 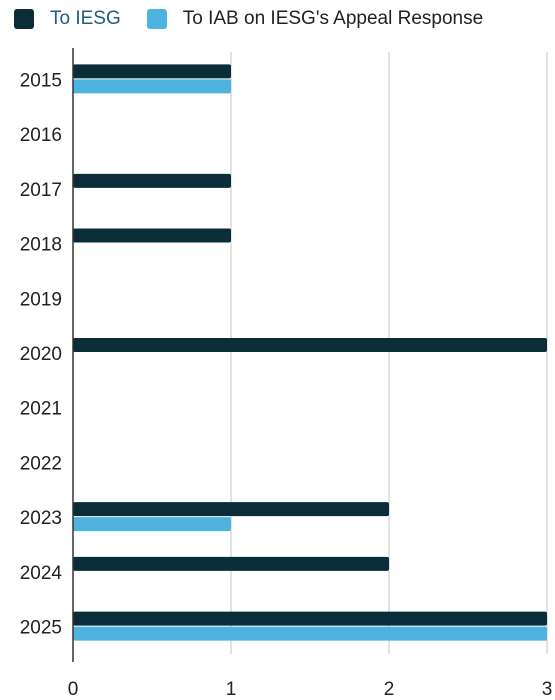 I want to click on y-tick-label-2018: 2018, so click(x=41, y=245).